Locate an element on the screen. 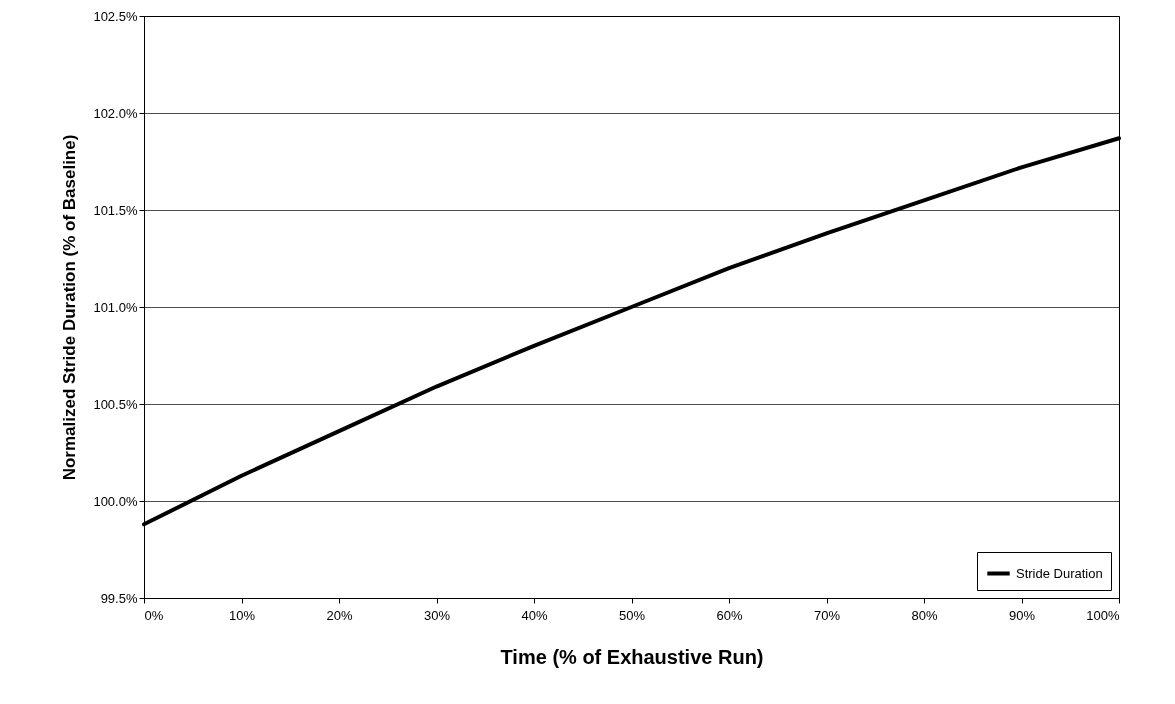 The height and width of the screenshot is (704, 1175). x-tick-label: 50% is located at coordinates (632, 615).